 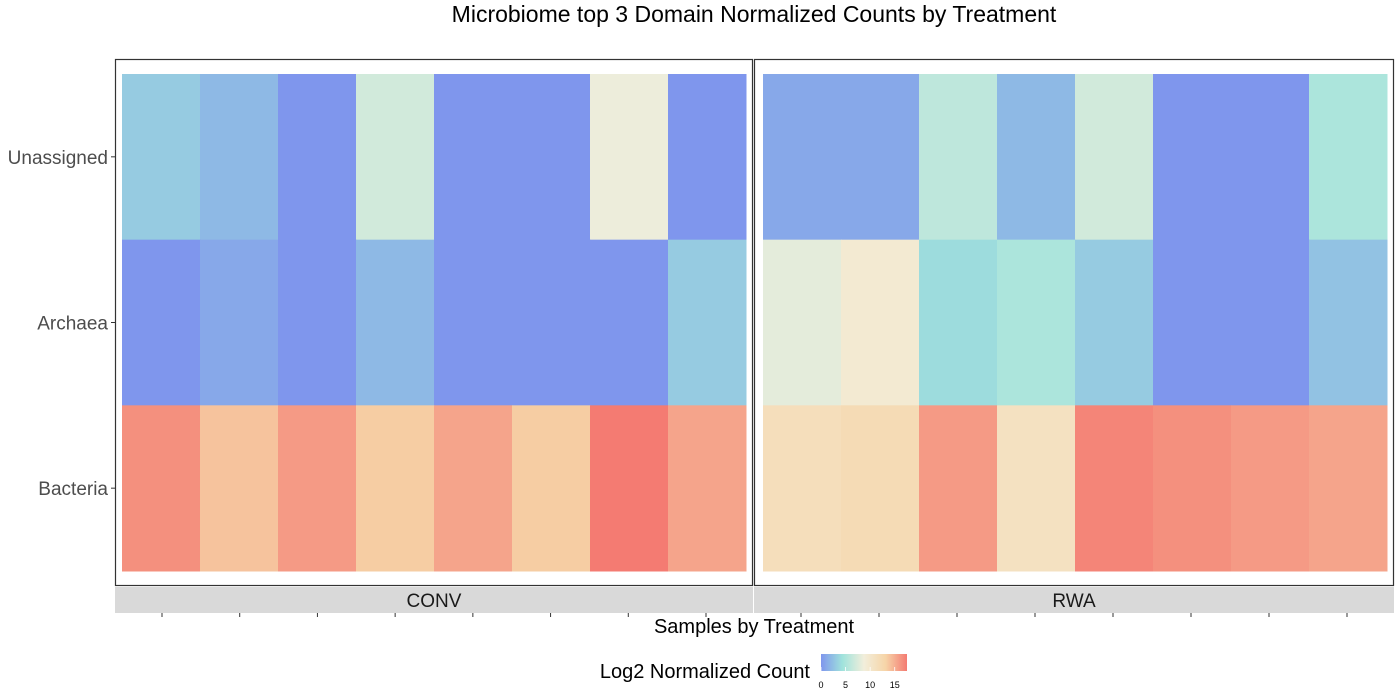 I want to click on facet-strip-label: CONV, so click(x=434, y=601).